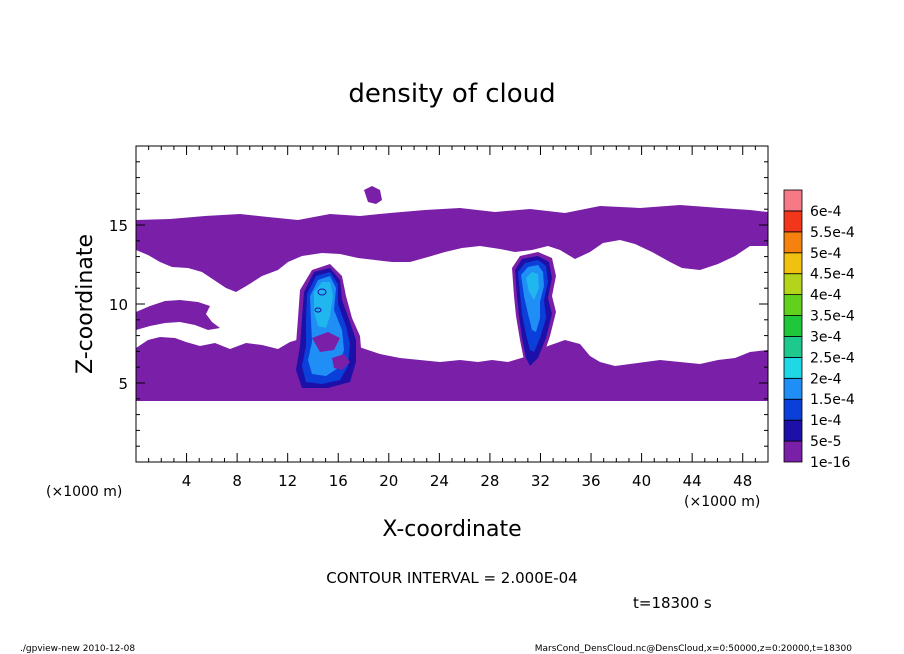 The width and height of the screenshot is (904, 654). Describe the element at coordinates (287, 481) in the screenshot. I see `x-tick-label: 12` at that location.